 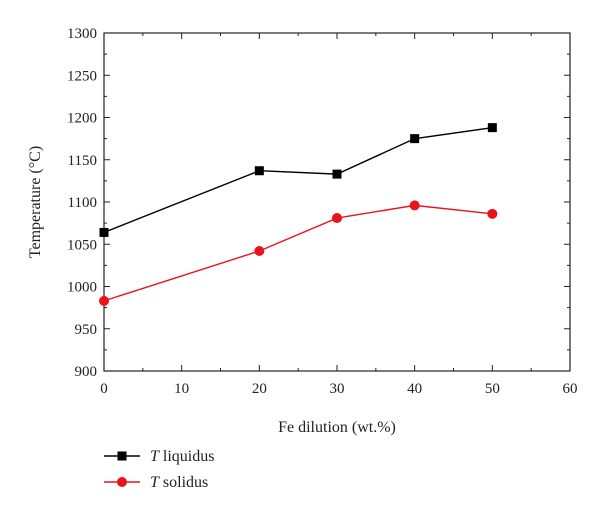 I want to click on y-tick-label: 1150, so click(x=82, y=161).